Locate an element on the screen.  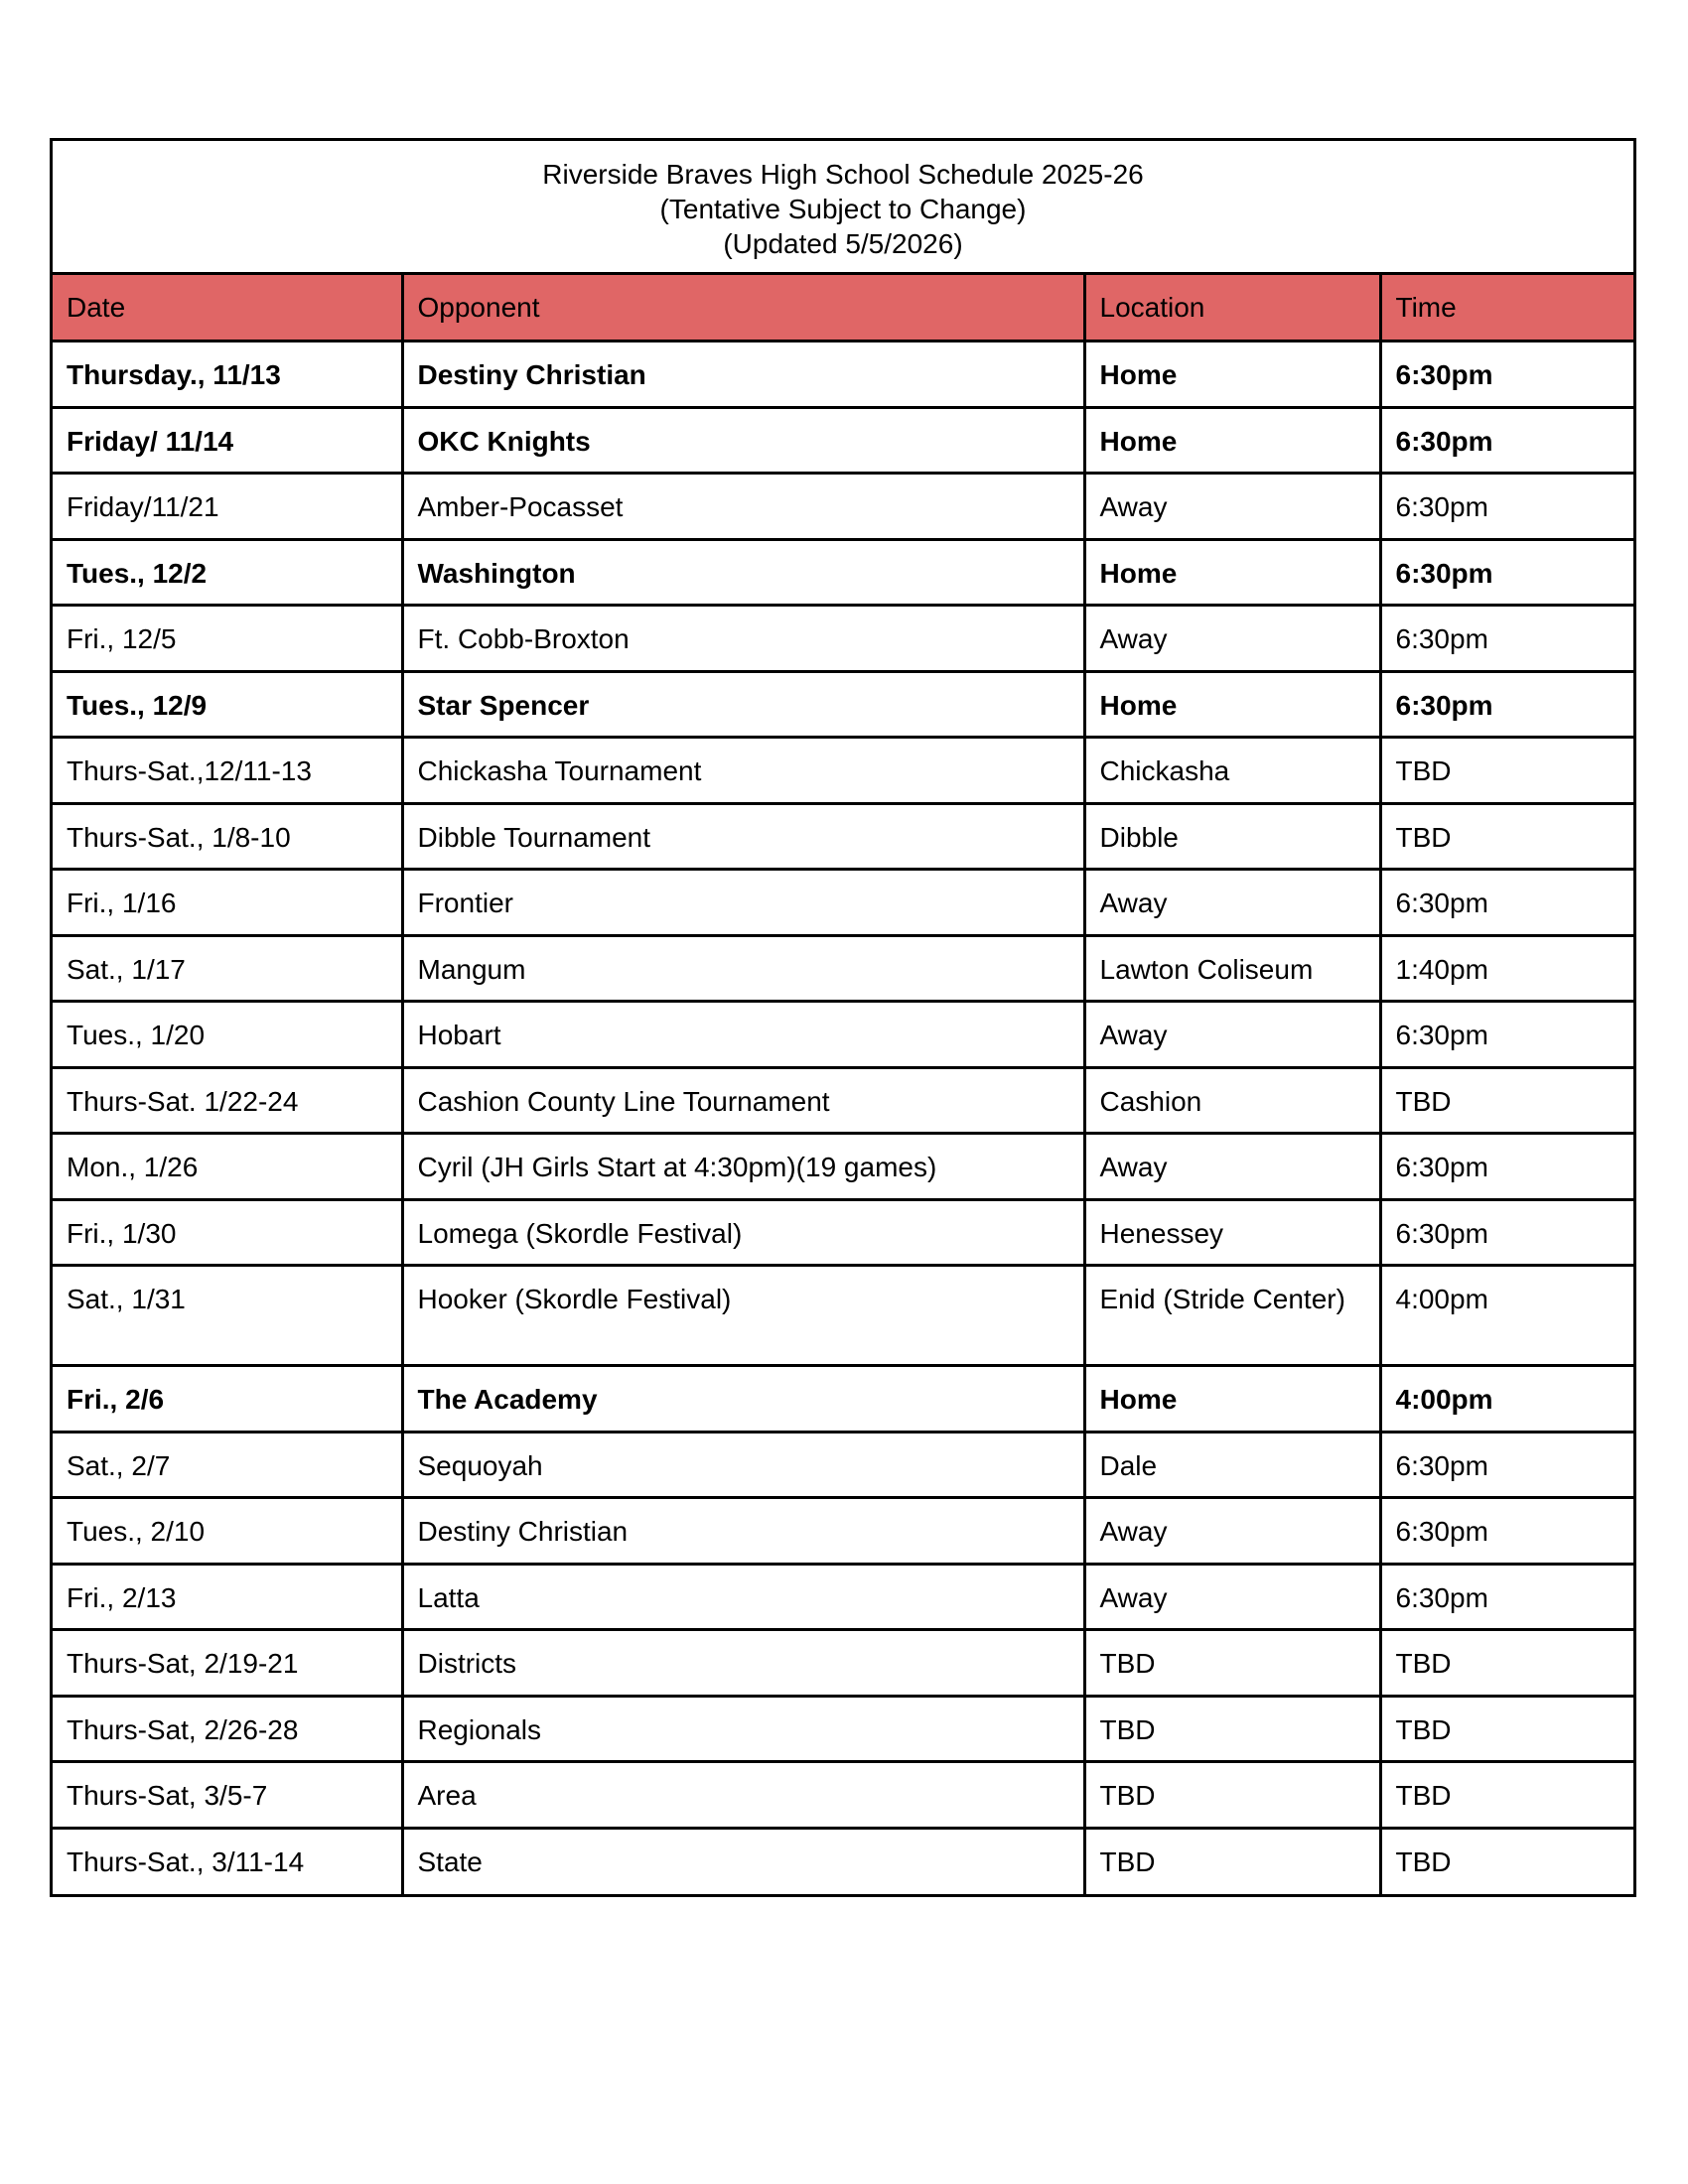
cell-opponent: State is located at coordinates (743, 1860).